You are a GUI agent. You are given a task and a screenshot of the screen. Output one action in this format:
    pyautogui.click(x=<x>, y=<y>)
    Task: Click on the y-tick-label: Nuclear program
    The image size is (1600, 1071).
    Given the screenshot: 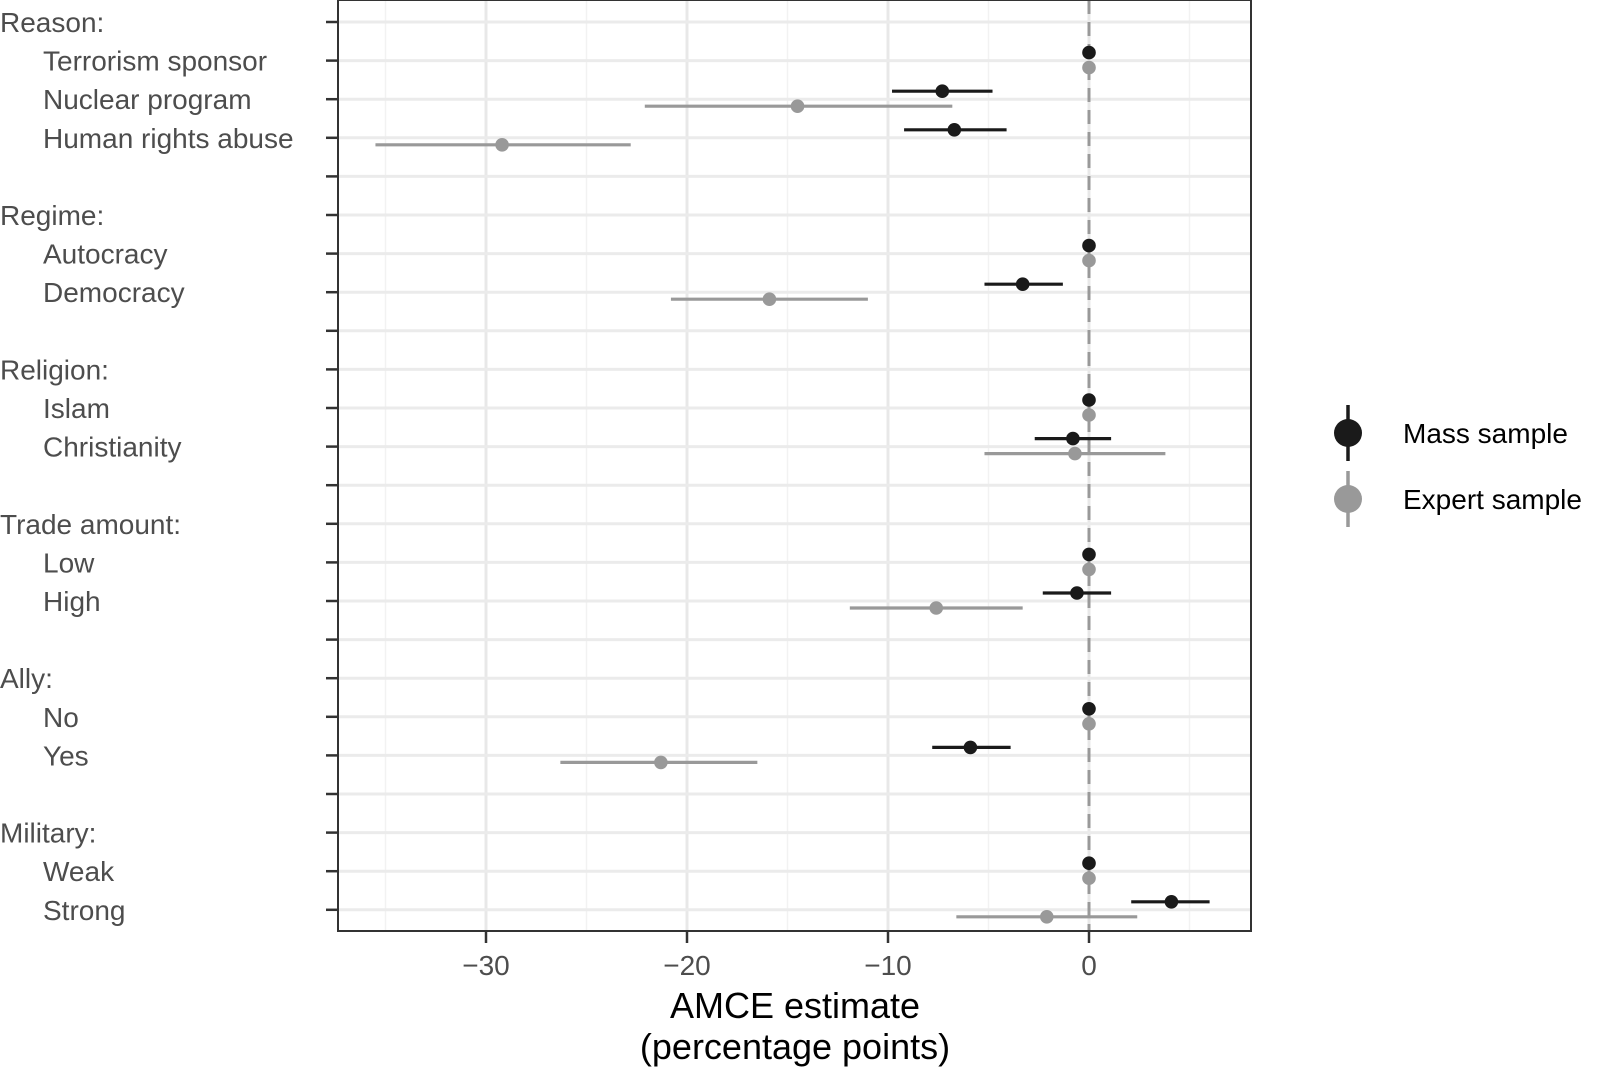 What is the action you would take?
    pyautogui.click(x=147, y=99)
    